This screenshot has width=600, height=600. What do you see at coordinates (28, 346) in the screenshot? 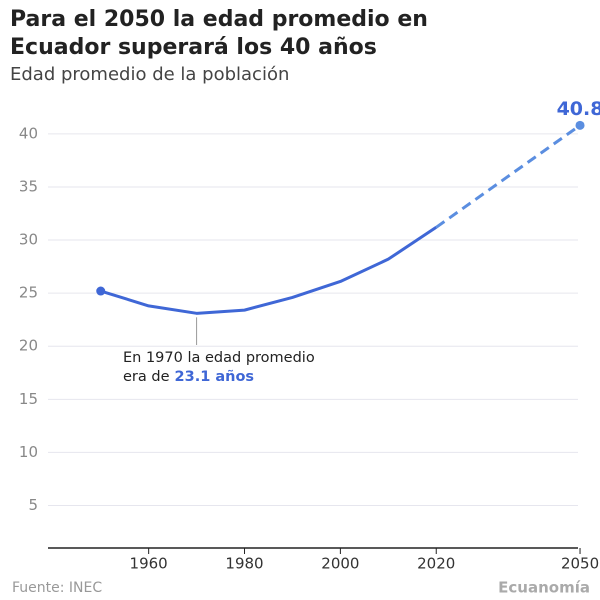
I see `y-tick-label: 20` at bounding box center [28, 346].